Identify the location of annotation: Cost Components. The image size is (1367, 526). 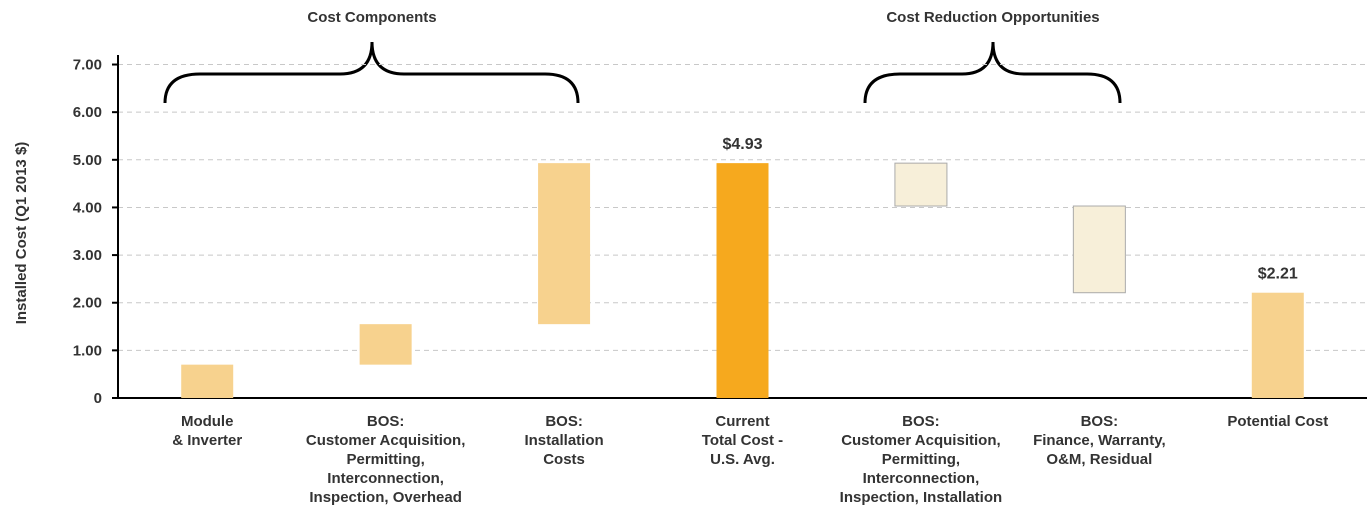
(371, 17).